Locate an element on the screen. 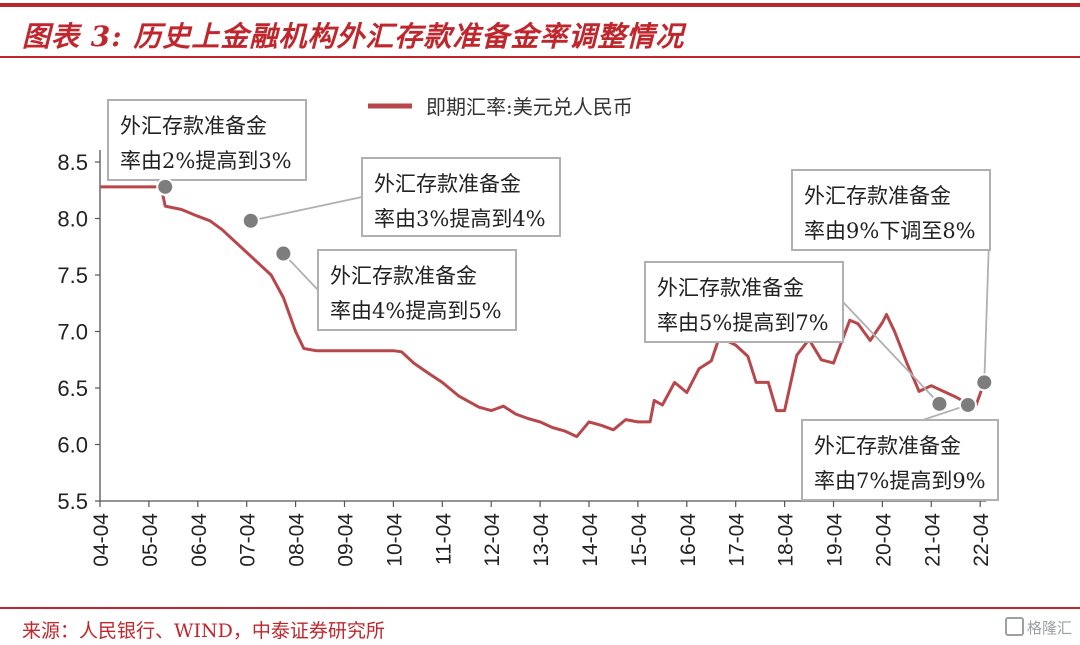 This screenshot has height=645, width=1080. watermark: 格隆汇 is located at coordinates (1038, 627).